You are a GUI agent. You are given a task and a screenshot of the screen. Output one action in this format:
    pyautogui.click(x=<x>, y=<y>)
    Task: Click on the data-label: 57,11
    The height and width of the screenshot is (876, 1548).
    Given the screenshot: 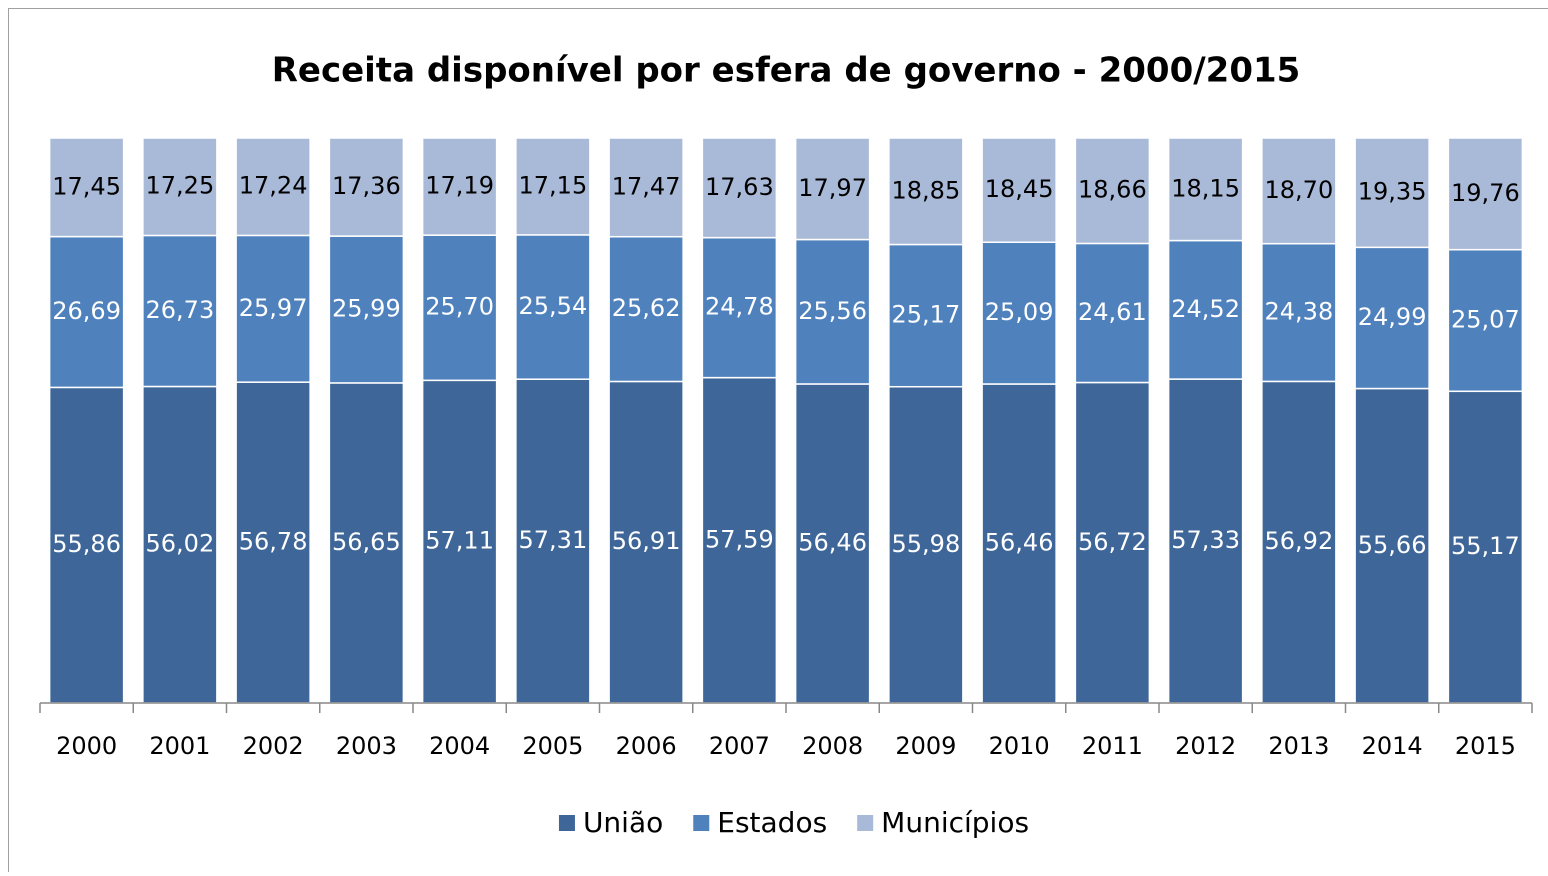 What is the action you would take?
    pyautogui.click(x=459, y=541)
    